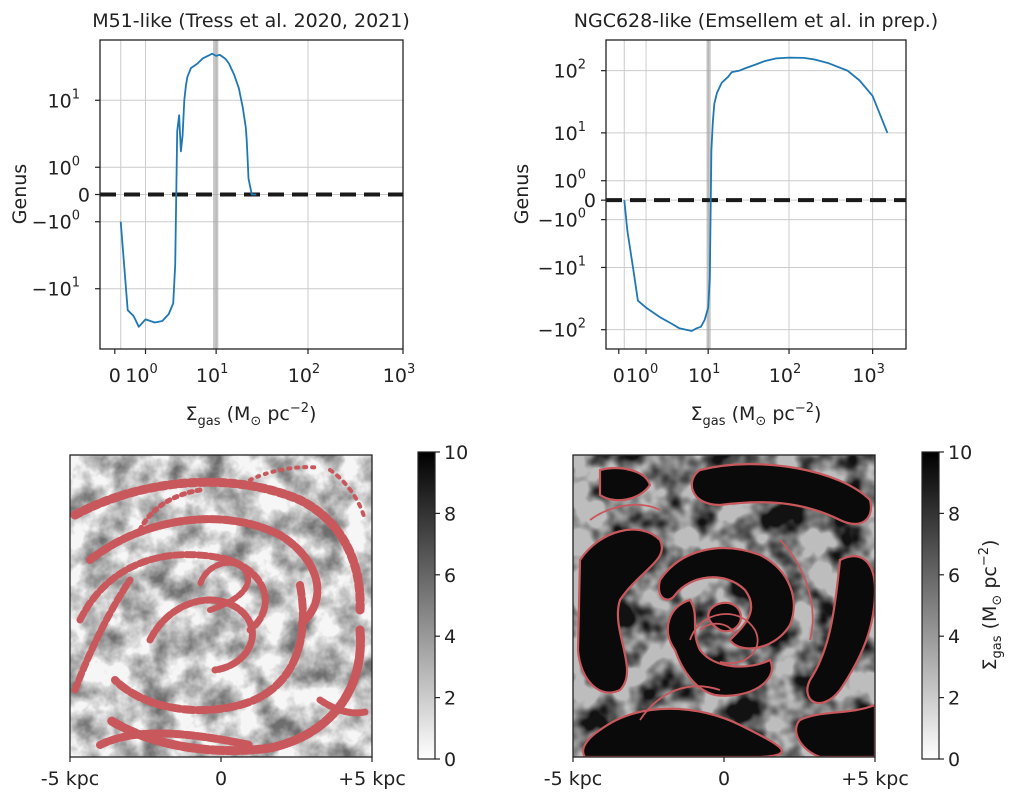 This screenshot has height=793, width=1012. Describe the element at coordinates (570, 70) in the screenshot. I see `y-tick-label: 10²` at that location.